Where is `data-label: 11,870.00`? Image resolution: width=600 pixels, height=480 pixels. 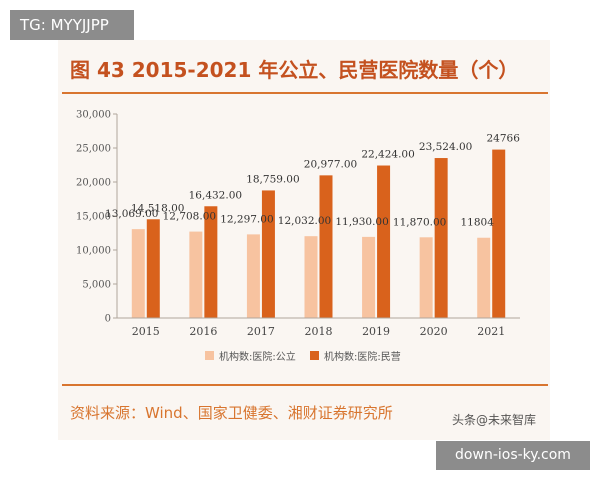
data-label: 11,870.00 is located at coordinates (419, 222).